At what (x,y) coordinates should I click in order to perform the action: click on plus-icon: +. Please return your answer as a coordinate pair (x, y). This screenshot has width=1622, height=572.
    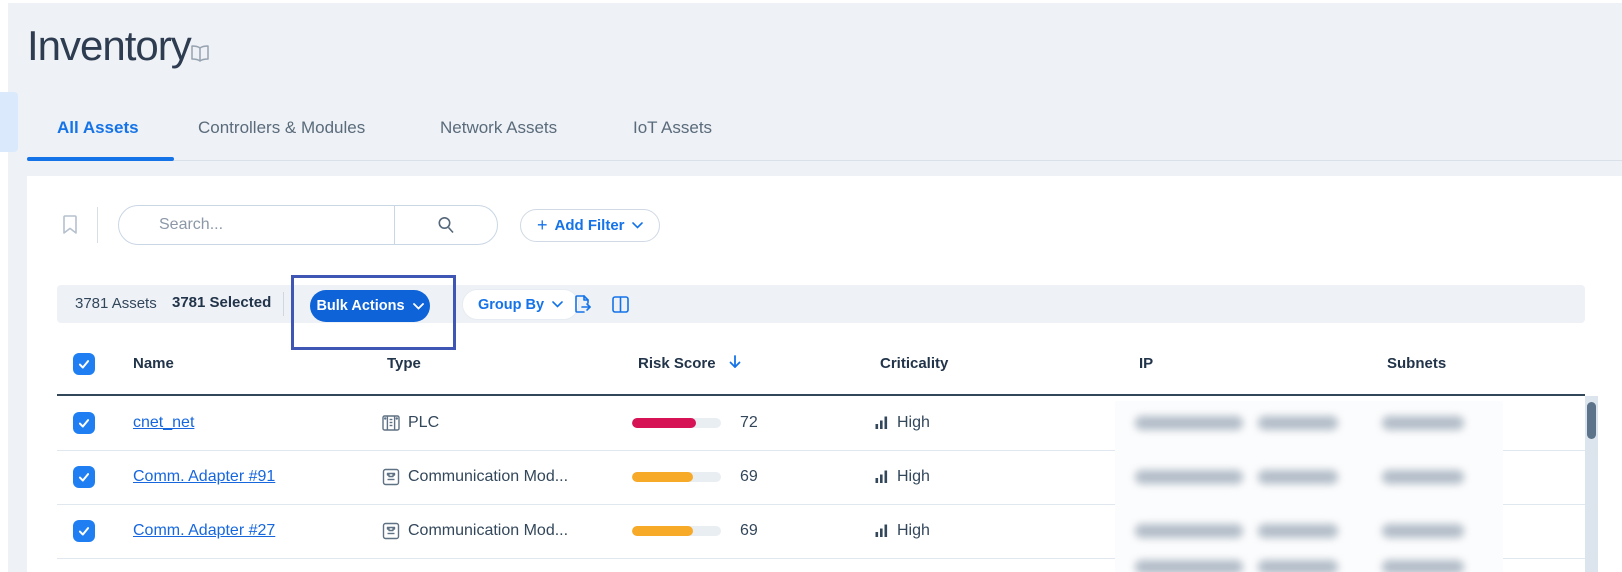
    Looking at the image, I should click on (542, 225).